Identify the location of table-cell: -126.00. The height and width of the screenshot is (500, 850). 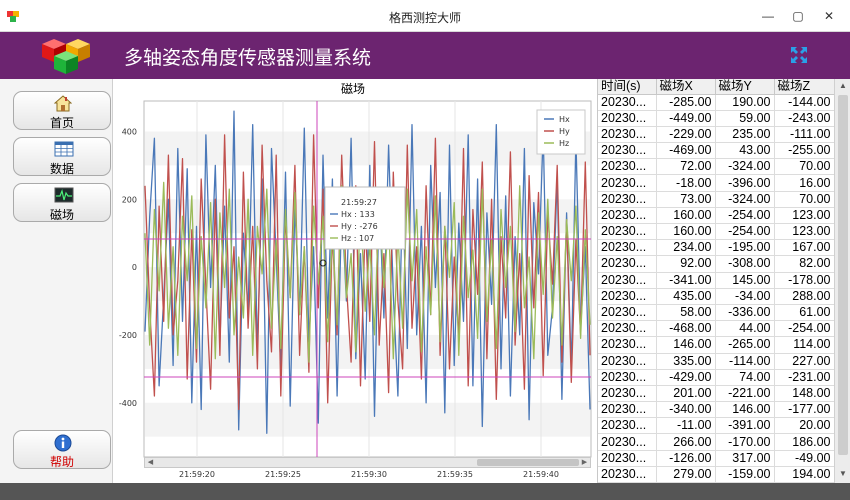
(686, 458).